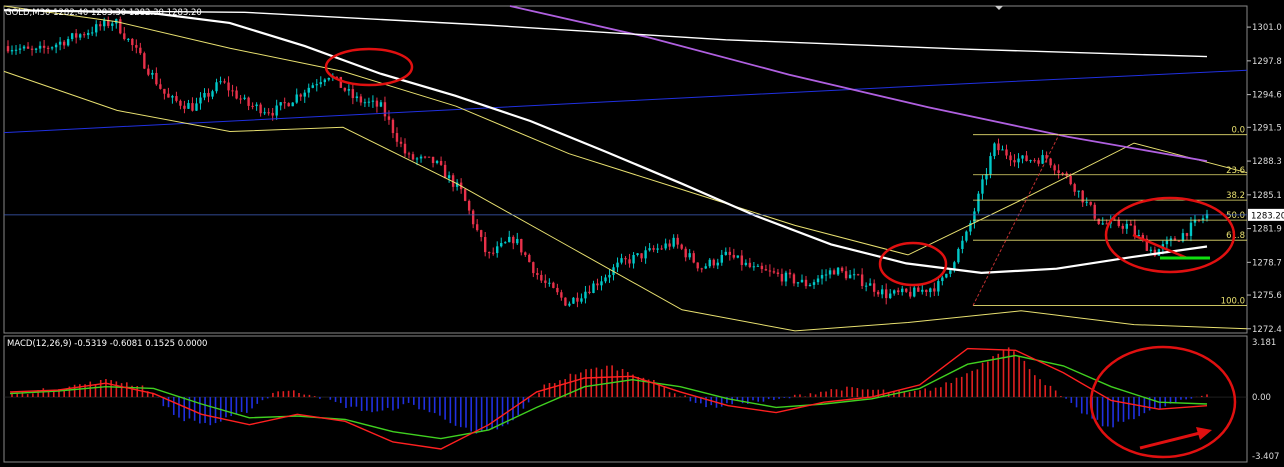 The height and width of the screenshot is (467, 1284). What do you see at coordinates (103, 13) in the screenshot?
I see `symbol-info-label: GOLD,M30 1282.40 1283.30 1282.30 1283.20` at bounding box center [103, 13].